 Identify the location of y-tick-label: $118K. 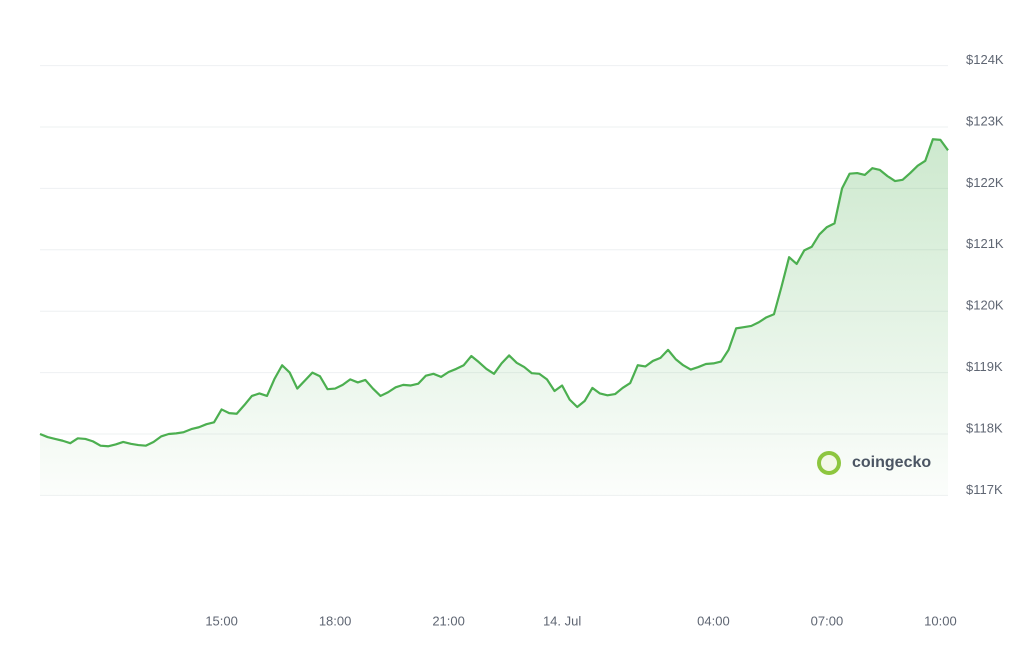
(984, 427).